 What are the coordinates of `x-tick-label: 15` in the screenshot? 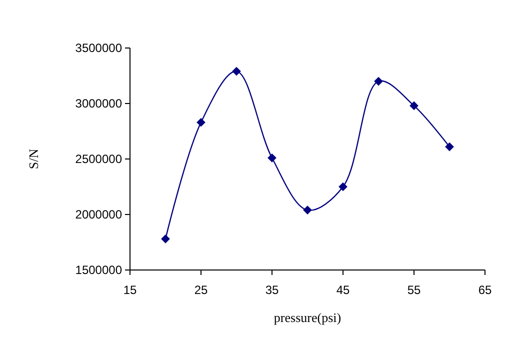 It's located at (130, 290).